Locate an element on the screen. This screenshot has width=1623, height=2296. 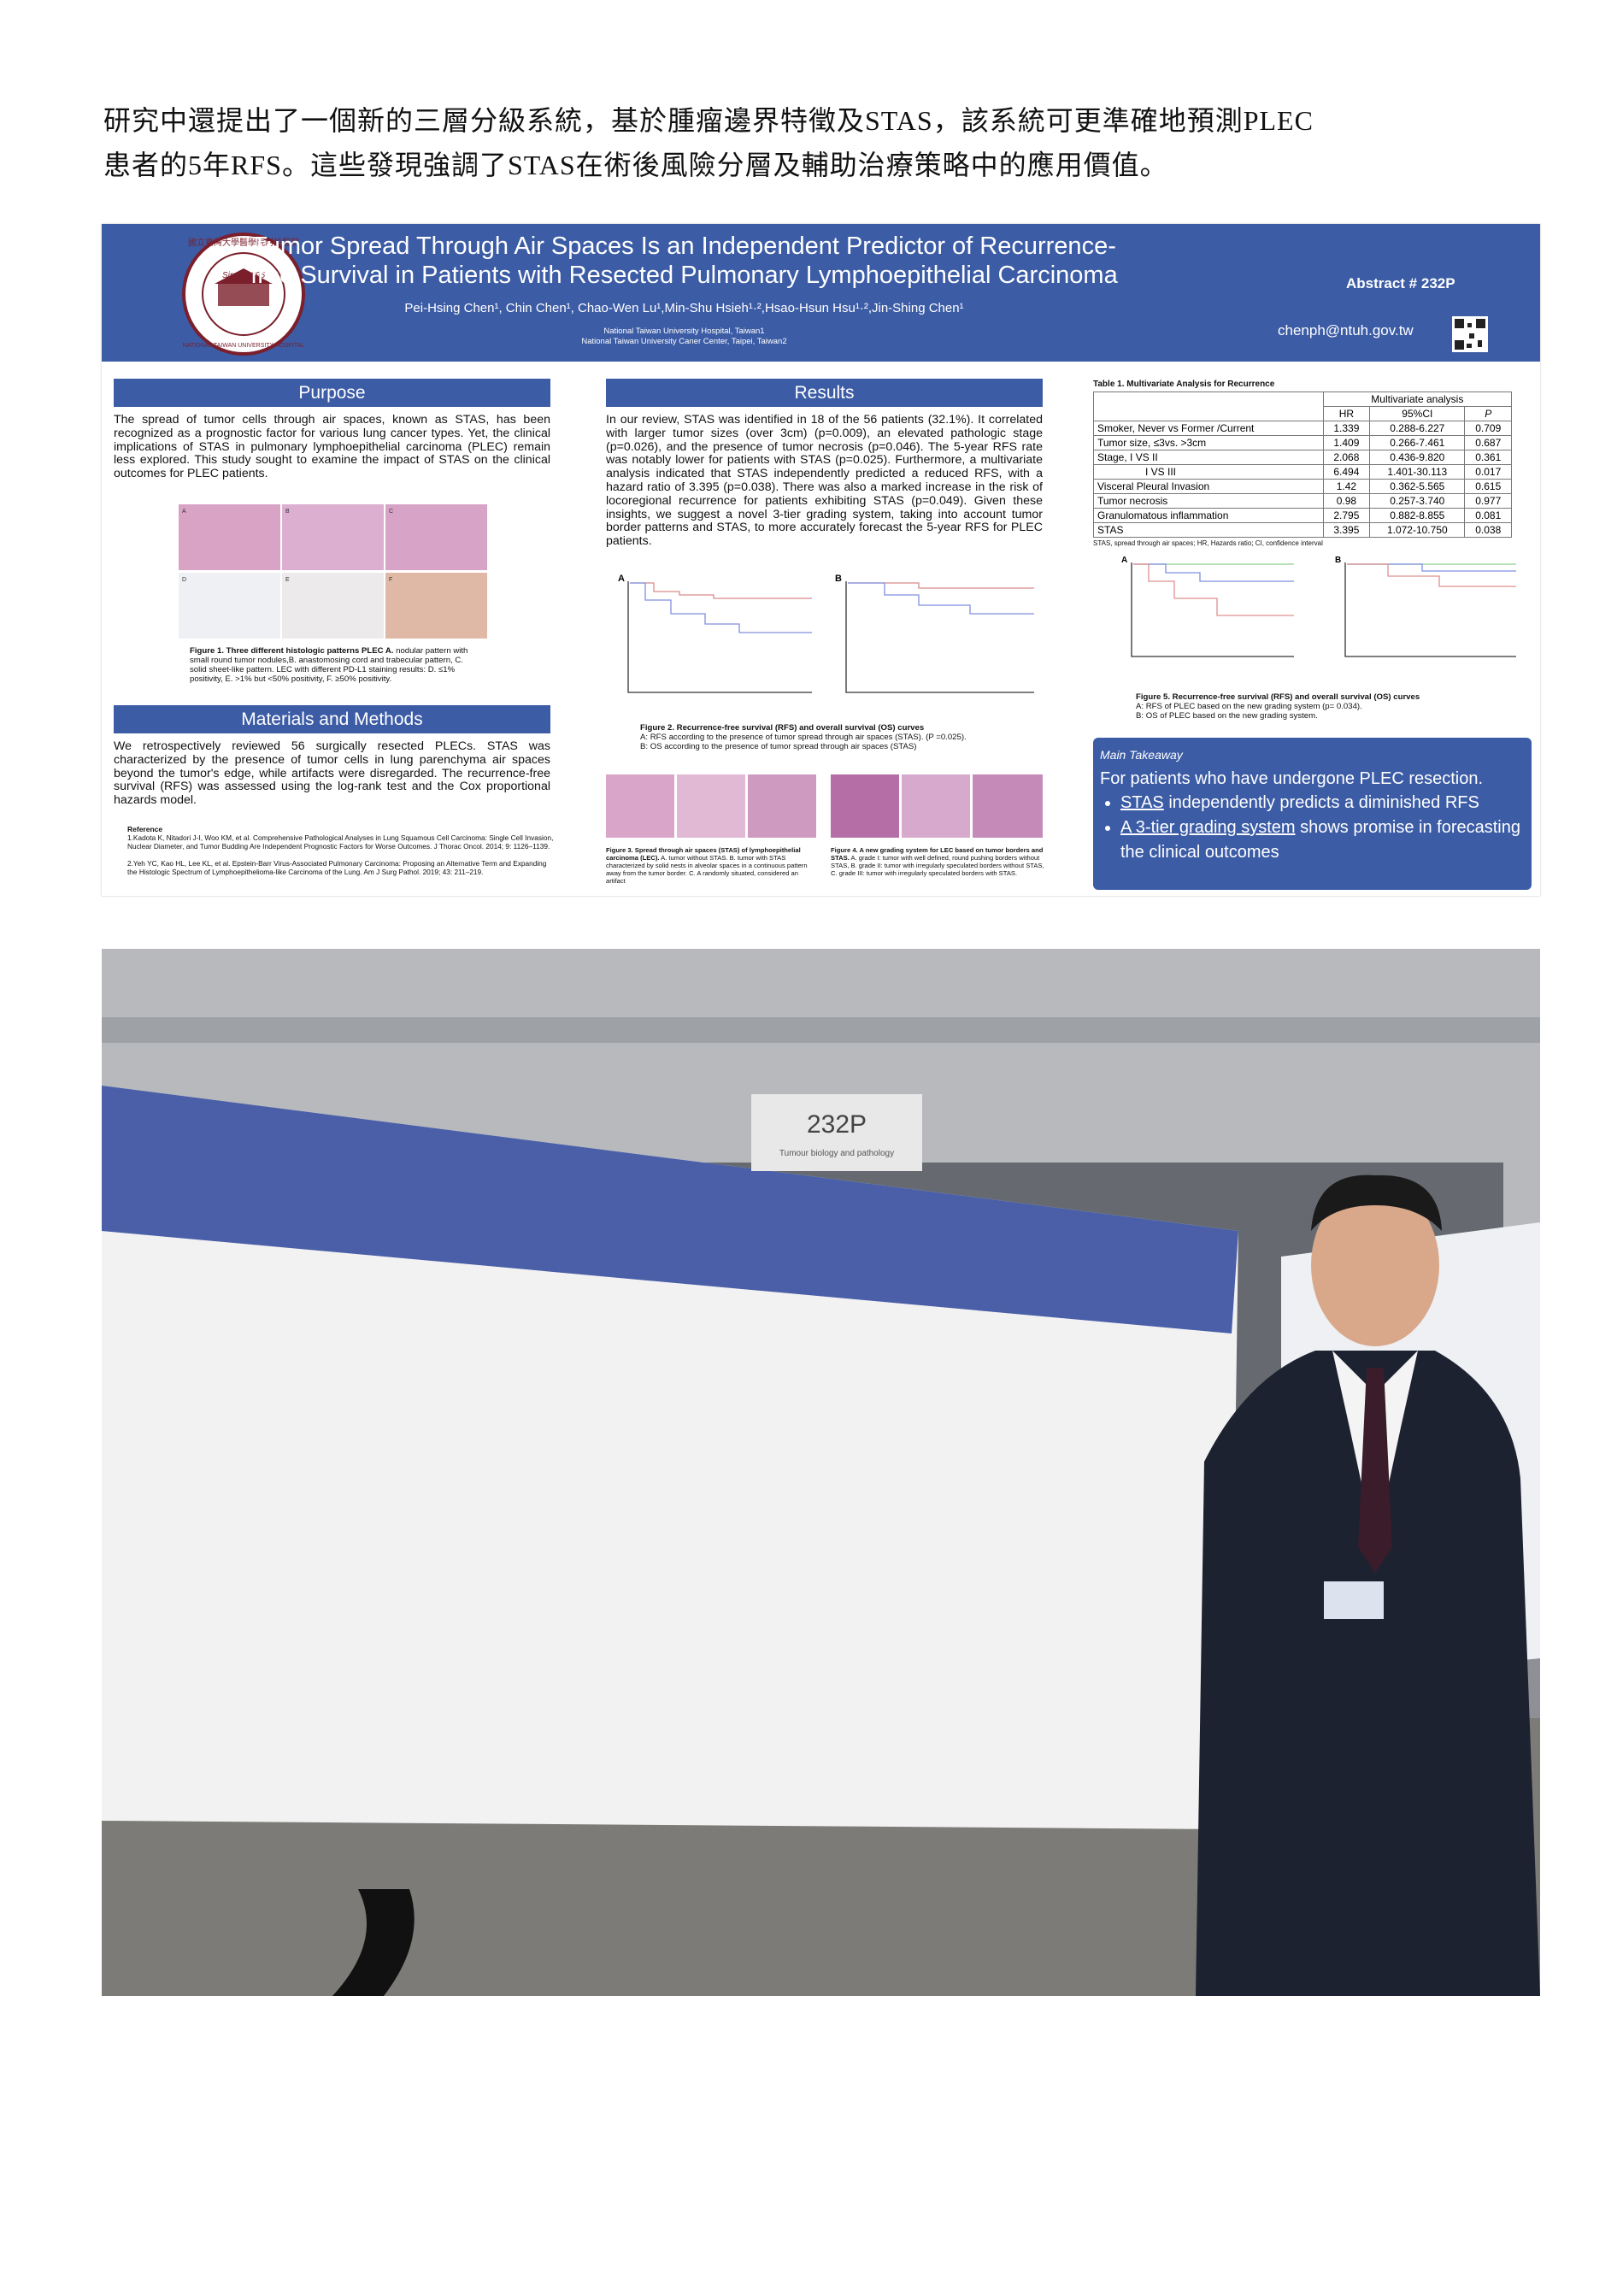
table-cell: 2.068 is located at coordinates (1346, 457).